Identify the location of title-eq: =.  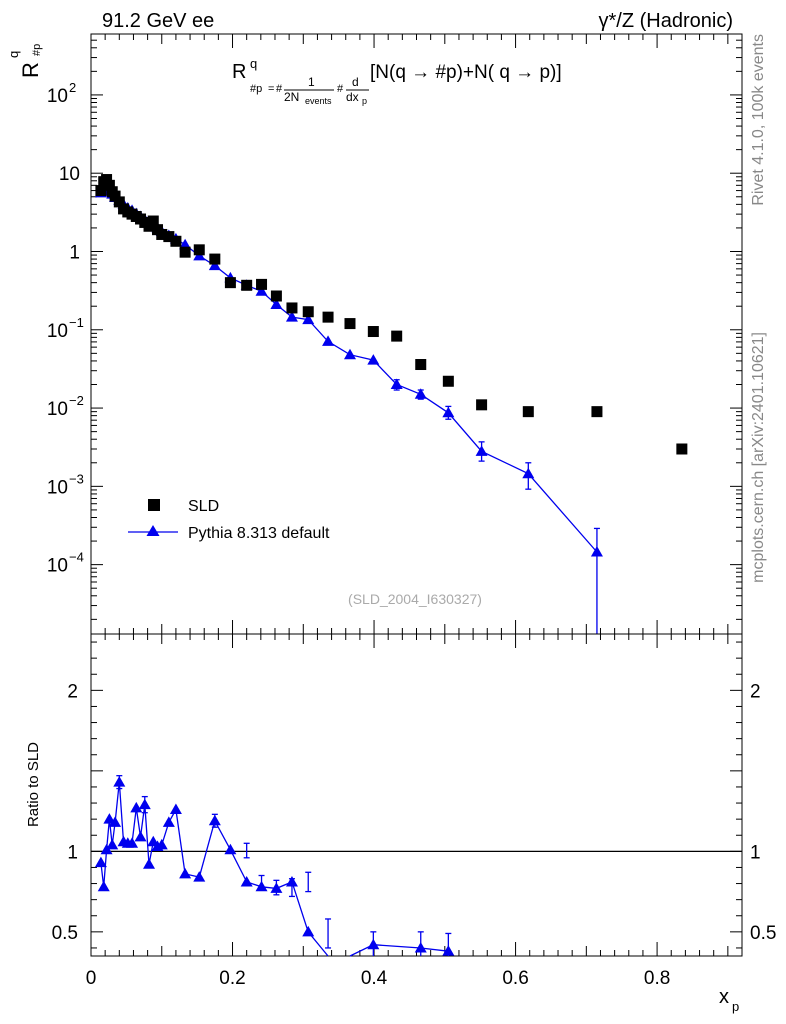
(271, 89).